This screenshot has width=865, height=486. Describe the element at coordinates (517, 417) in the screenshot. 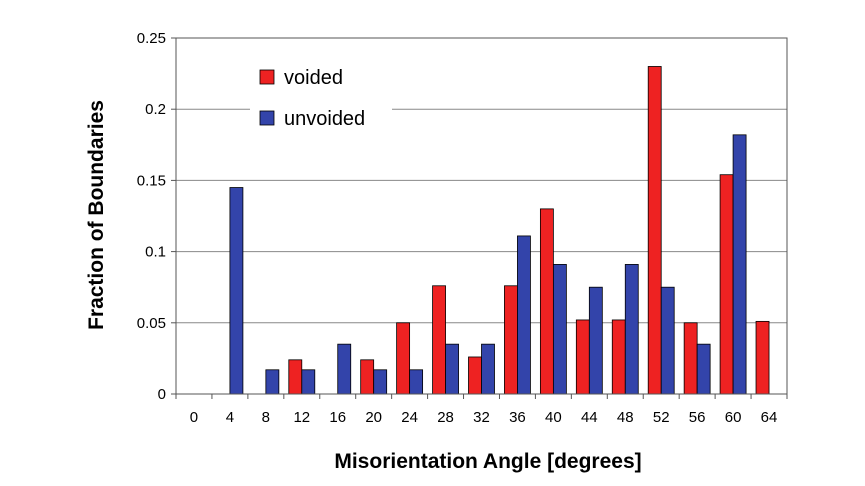

I see `x-tick-label: 36` at that location.